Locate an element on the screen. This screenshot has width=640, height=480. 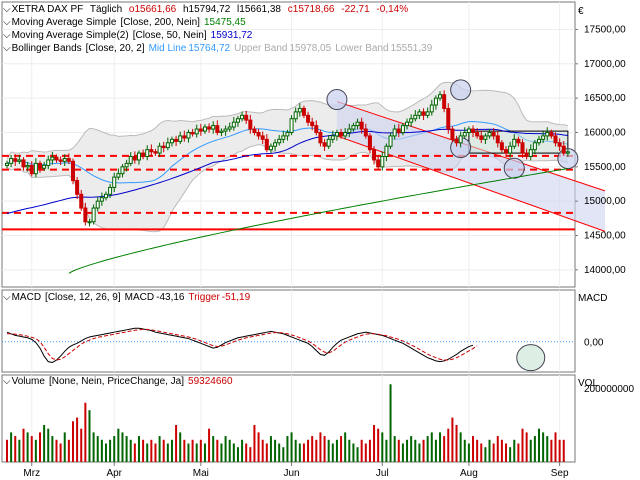
macd-tick-label: 0,00 is located at coordinates (594, 343).